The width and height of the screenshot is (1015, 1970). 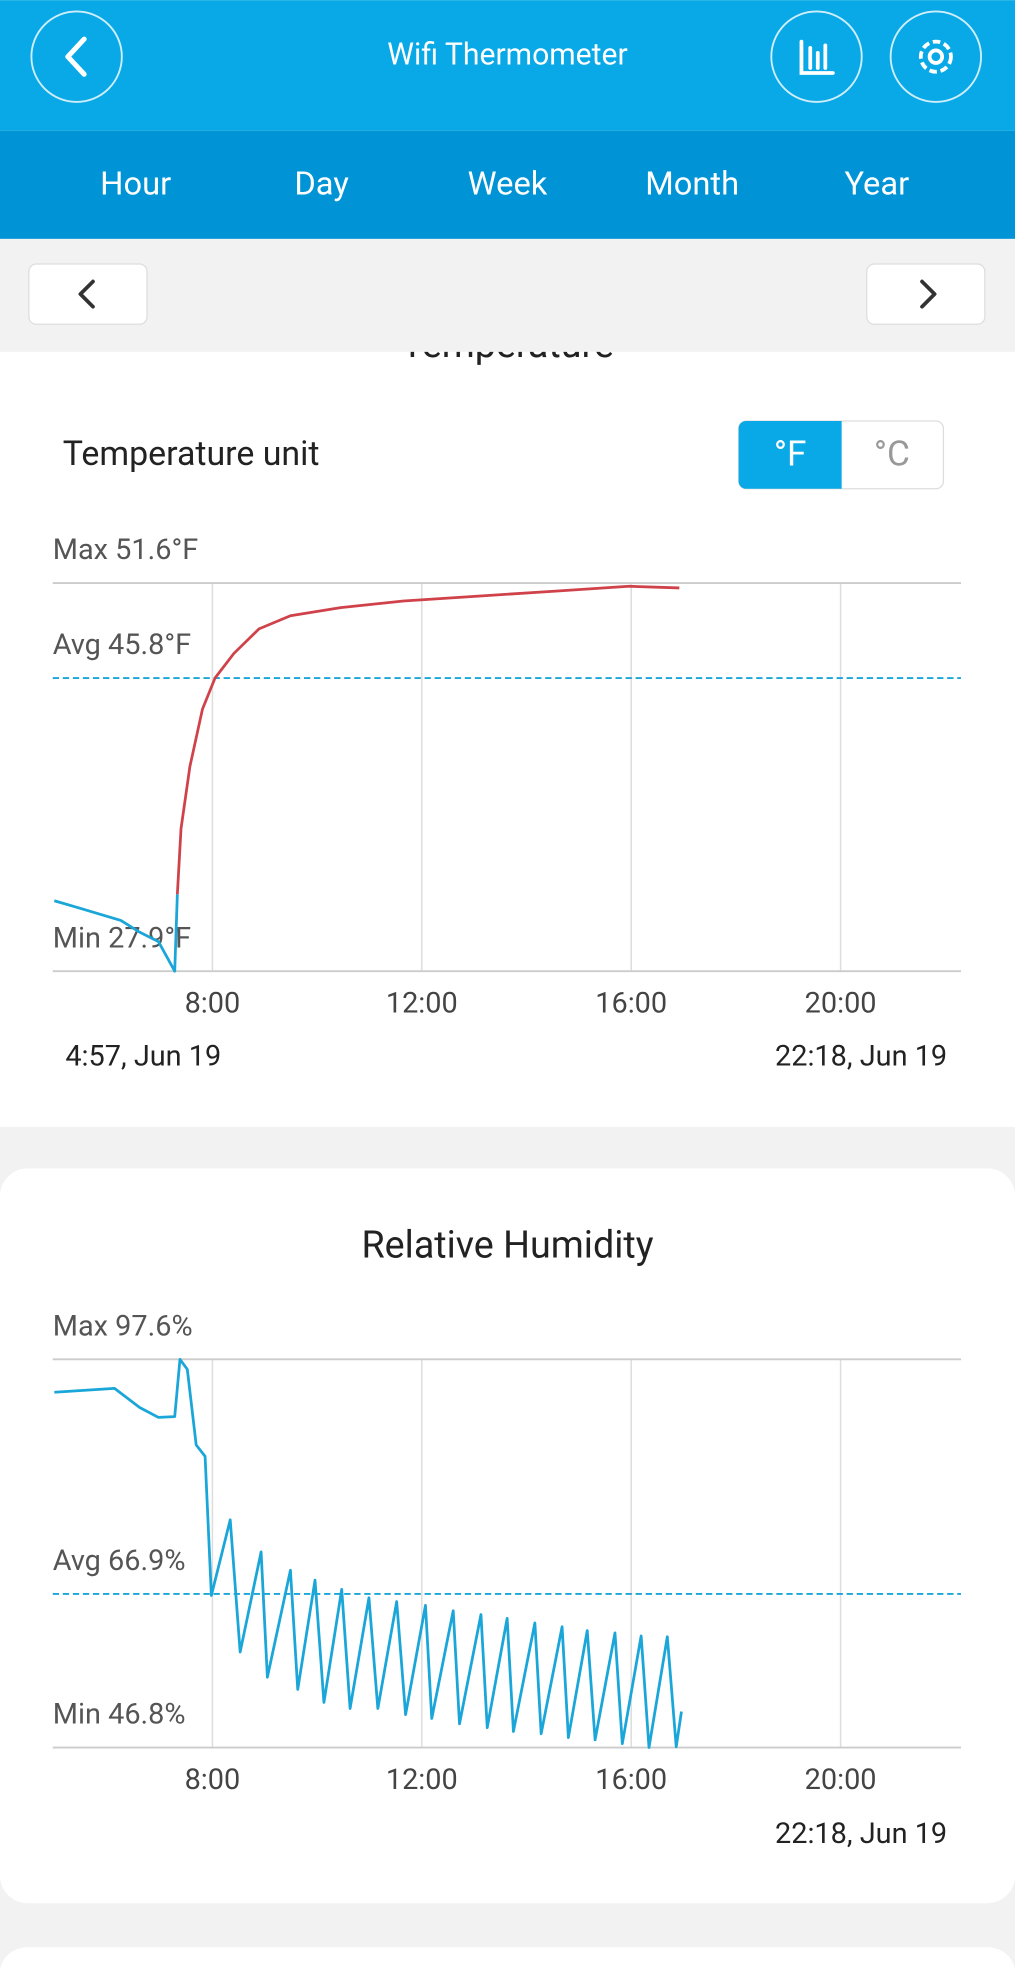 What do you see at coordinates (892, 453) in the screenshot?
I see `unit-option: °C` at bounding box center [892, 453].